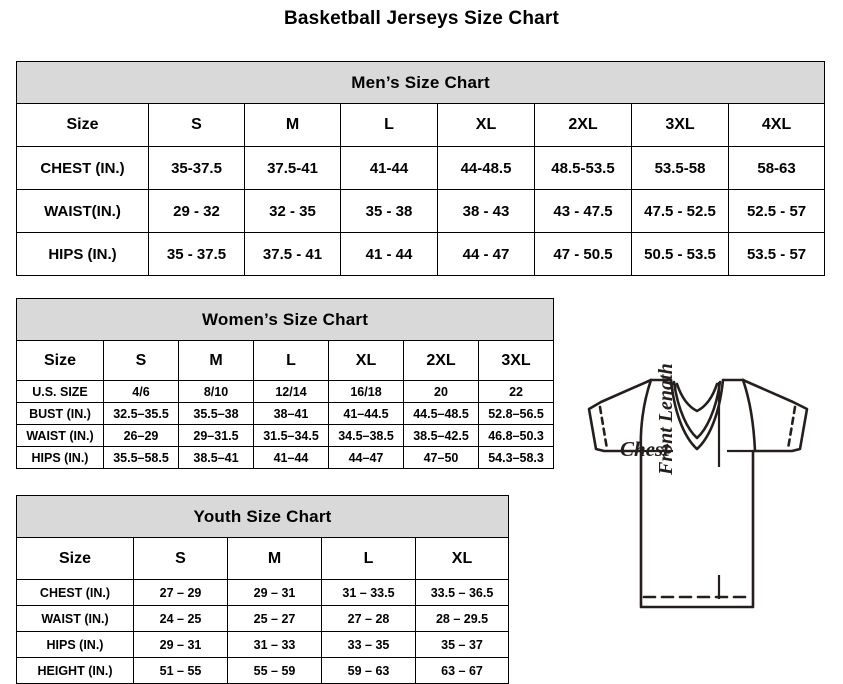  What do you see at coordinates (516, 360) in the screenshot?
I see `womens-col-header-3xl: 3XL` at bounding box center [516, 360].